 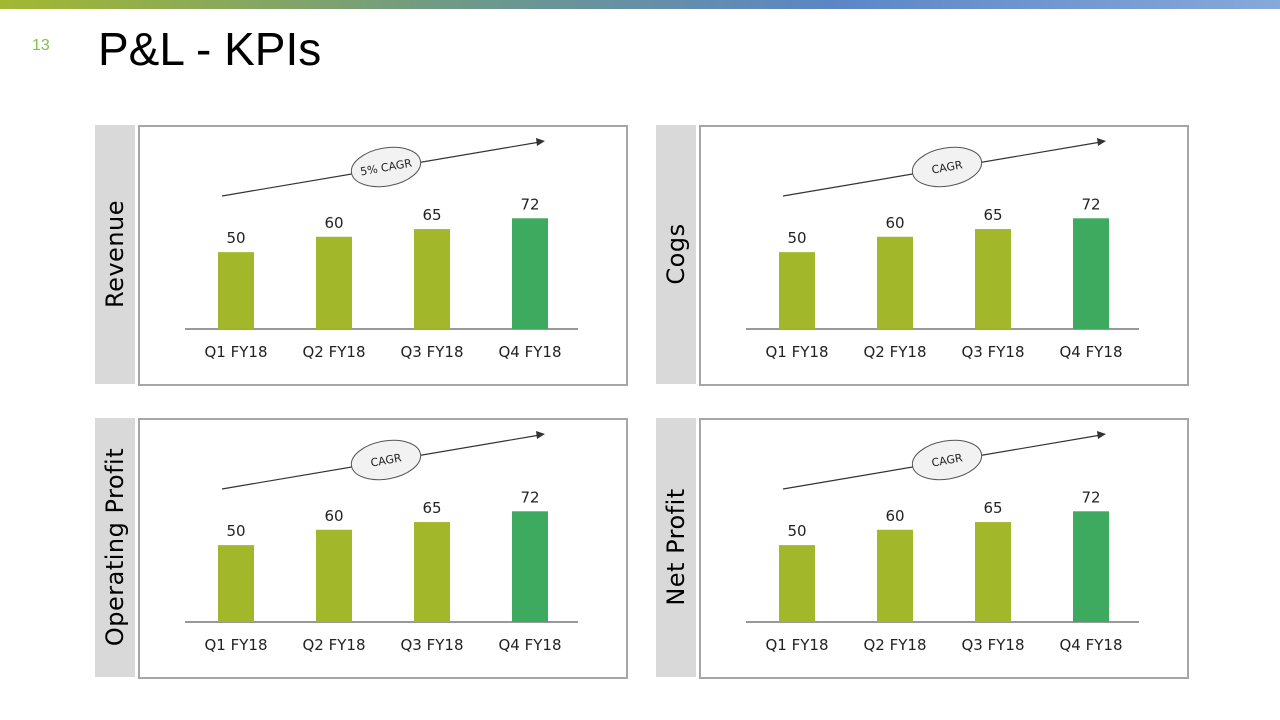 What do you see at coordinates (530, 352) in the screenshot?
I see `revenue-category-label-4: Q4 FY18` at bounding box center [530, 352].